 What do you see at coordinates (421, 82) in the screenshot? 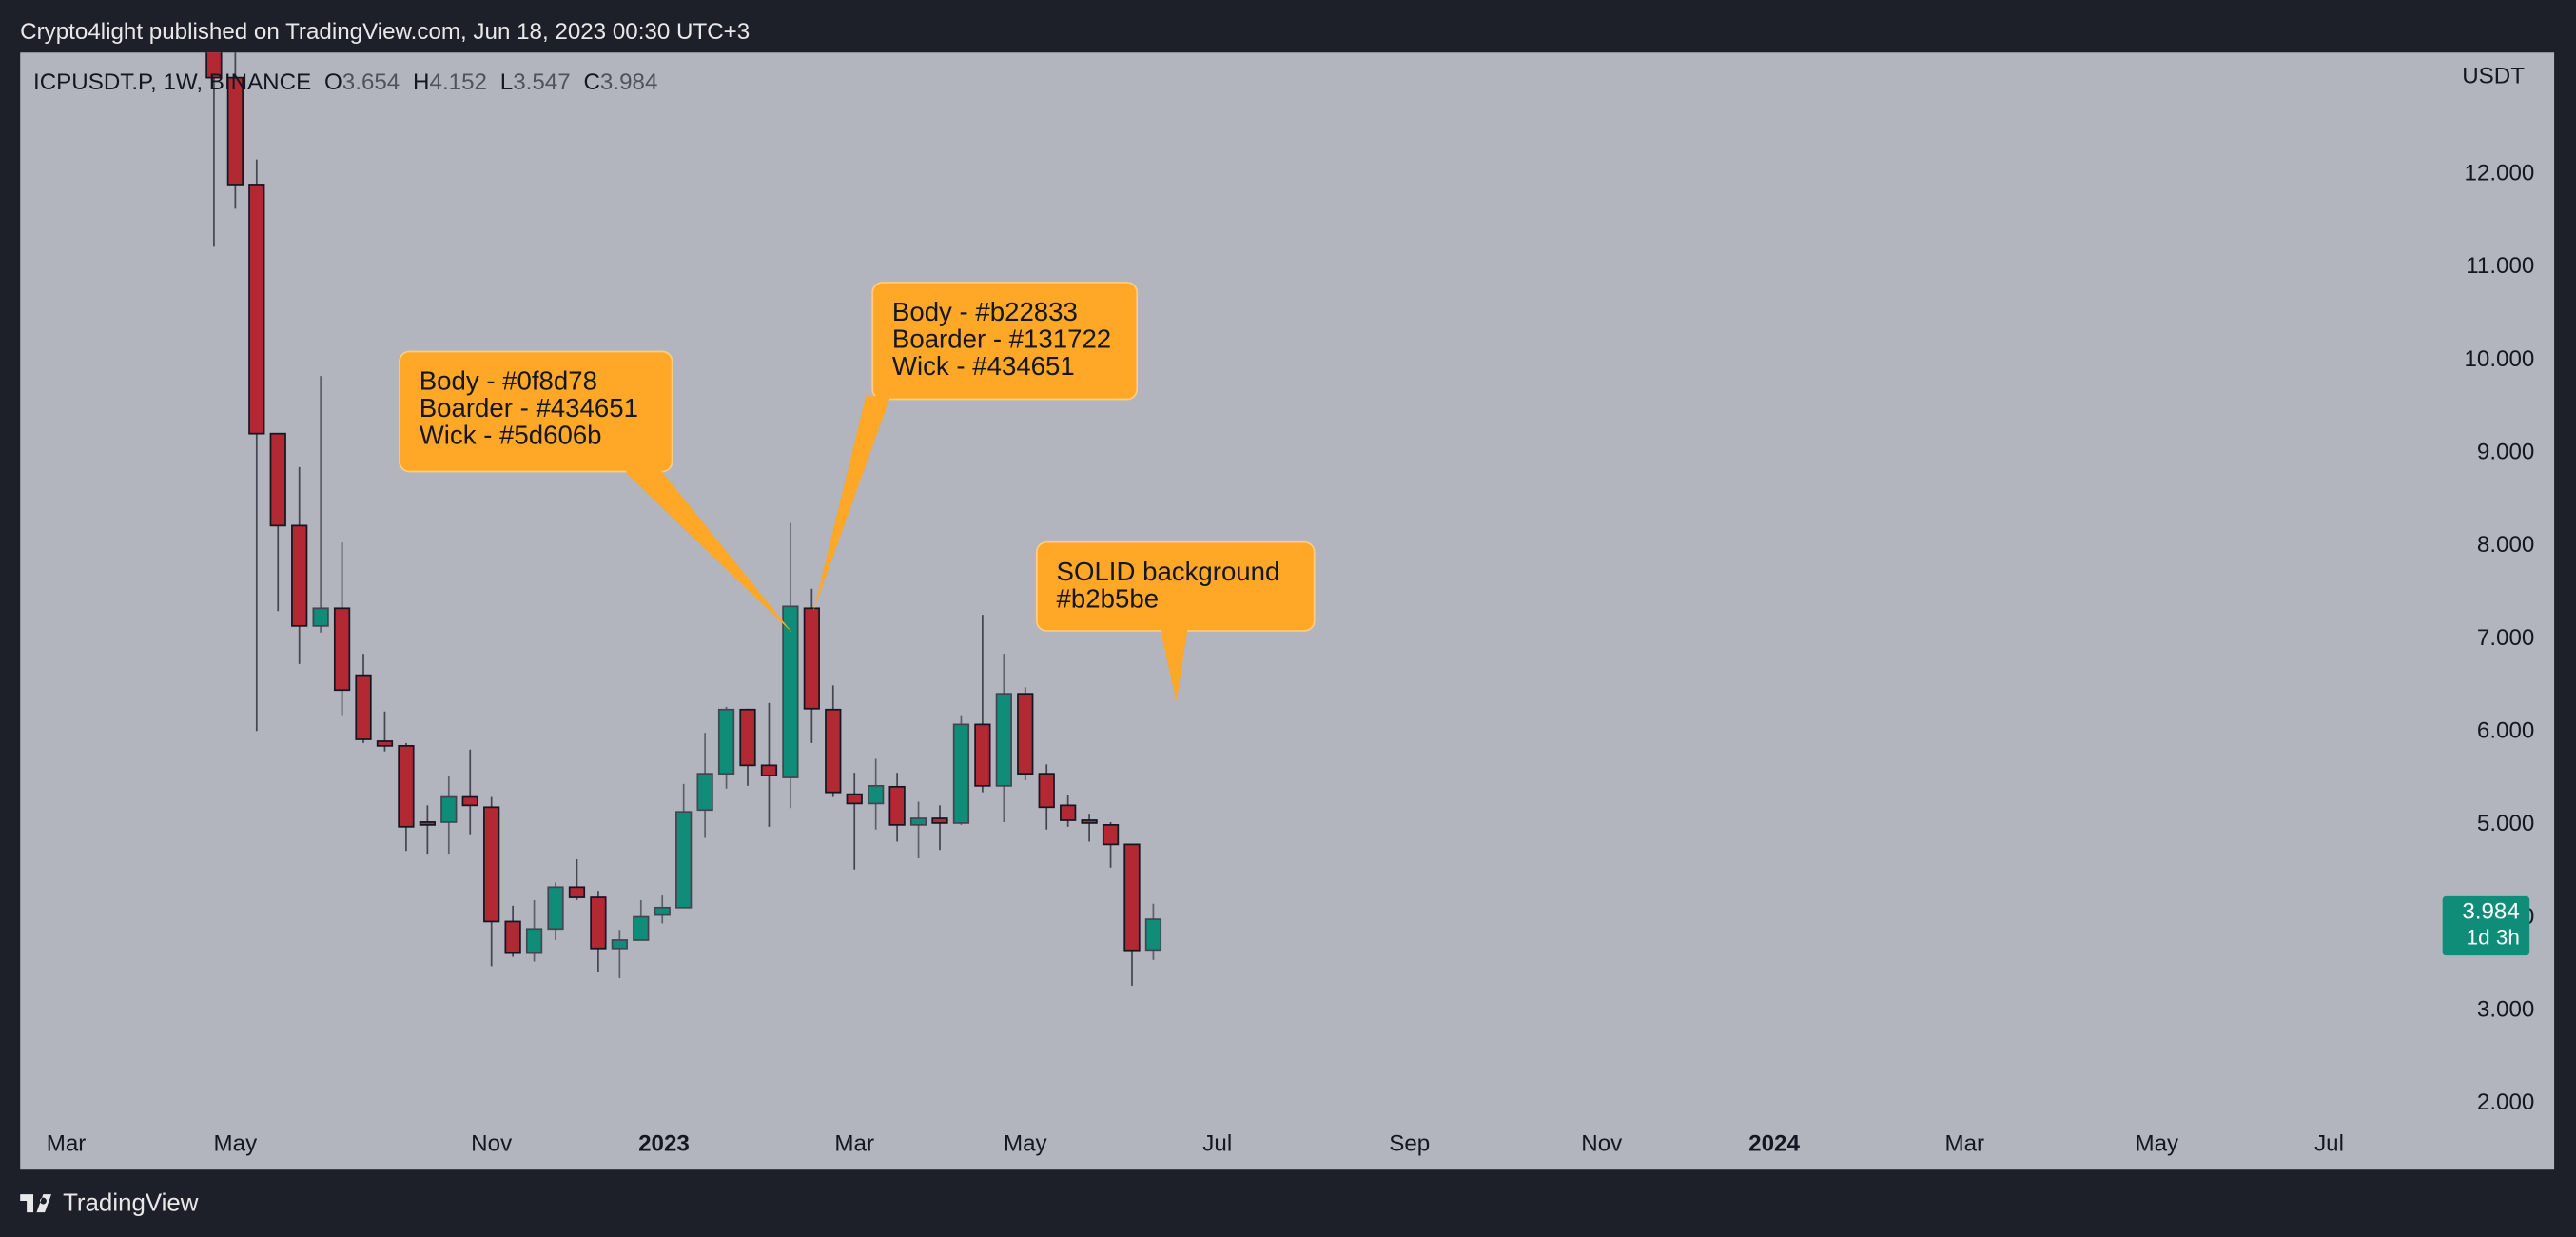
I see `ohlc-label: H` at bounding box center [421, 82].